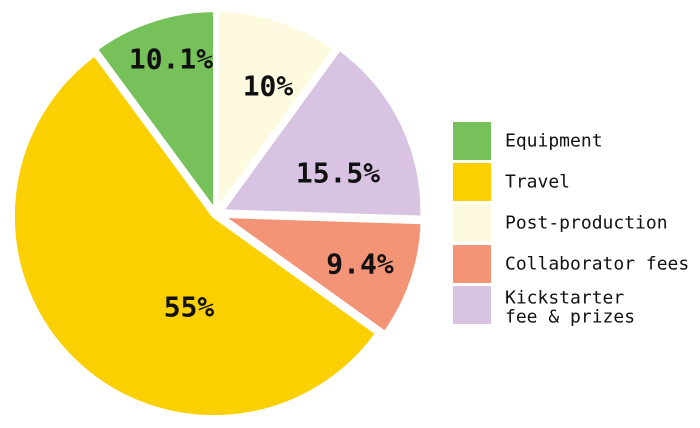  I want to click on legend-label-travel: Travel, so click(537, 182).